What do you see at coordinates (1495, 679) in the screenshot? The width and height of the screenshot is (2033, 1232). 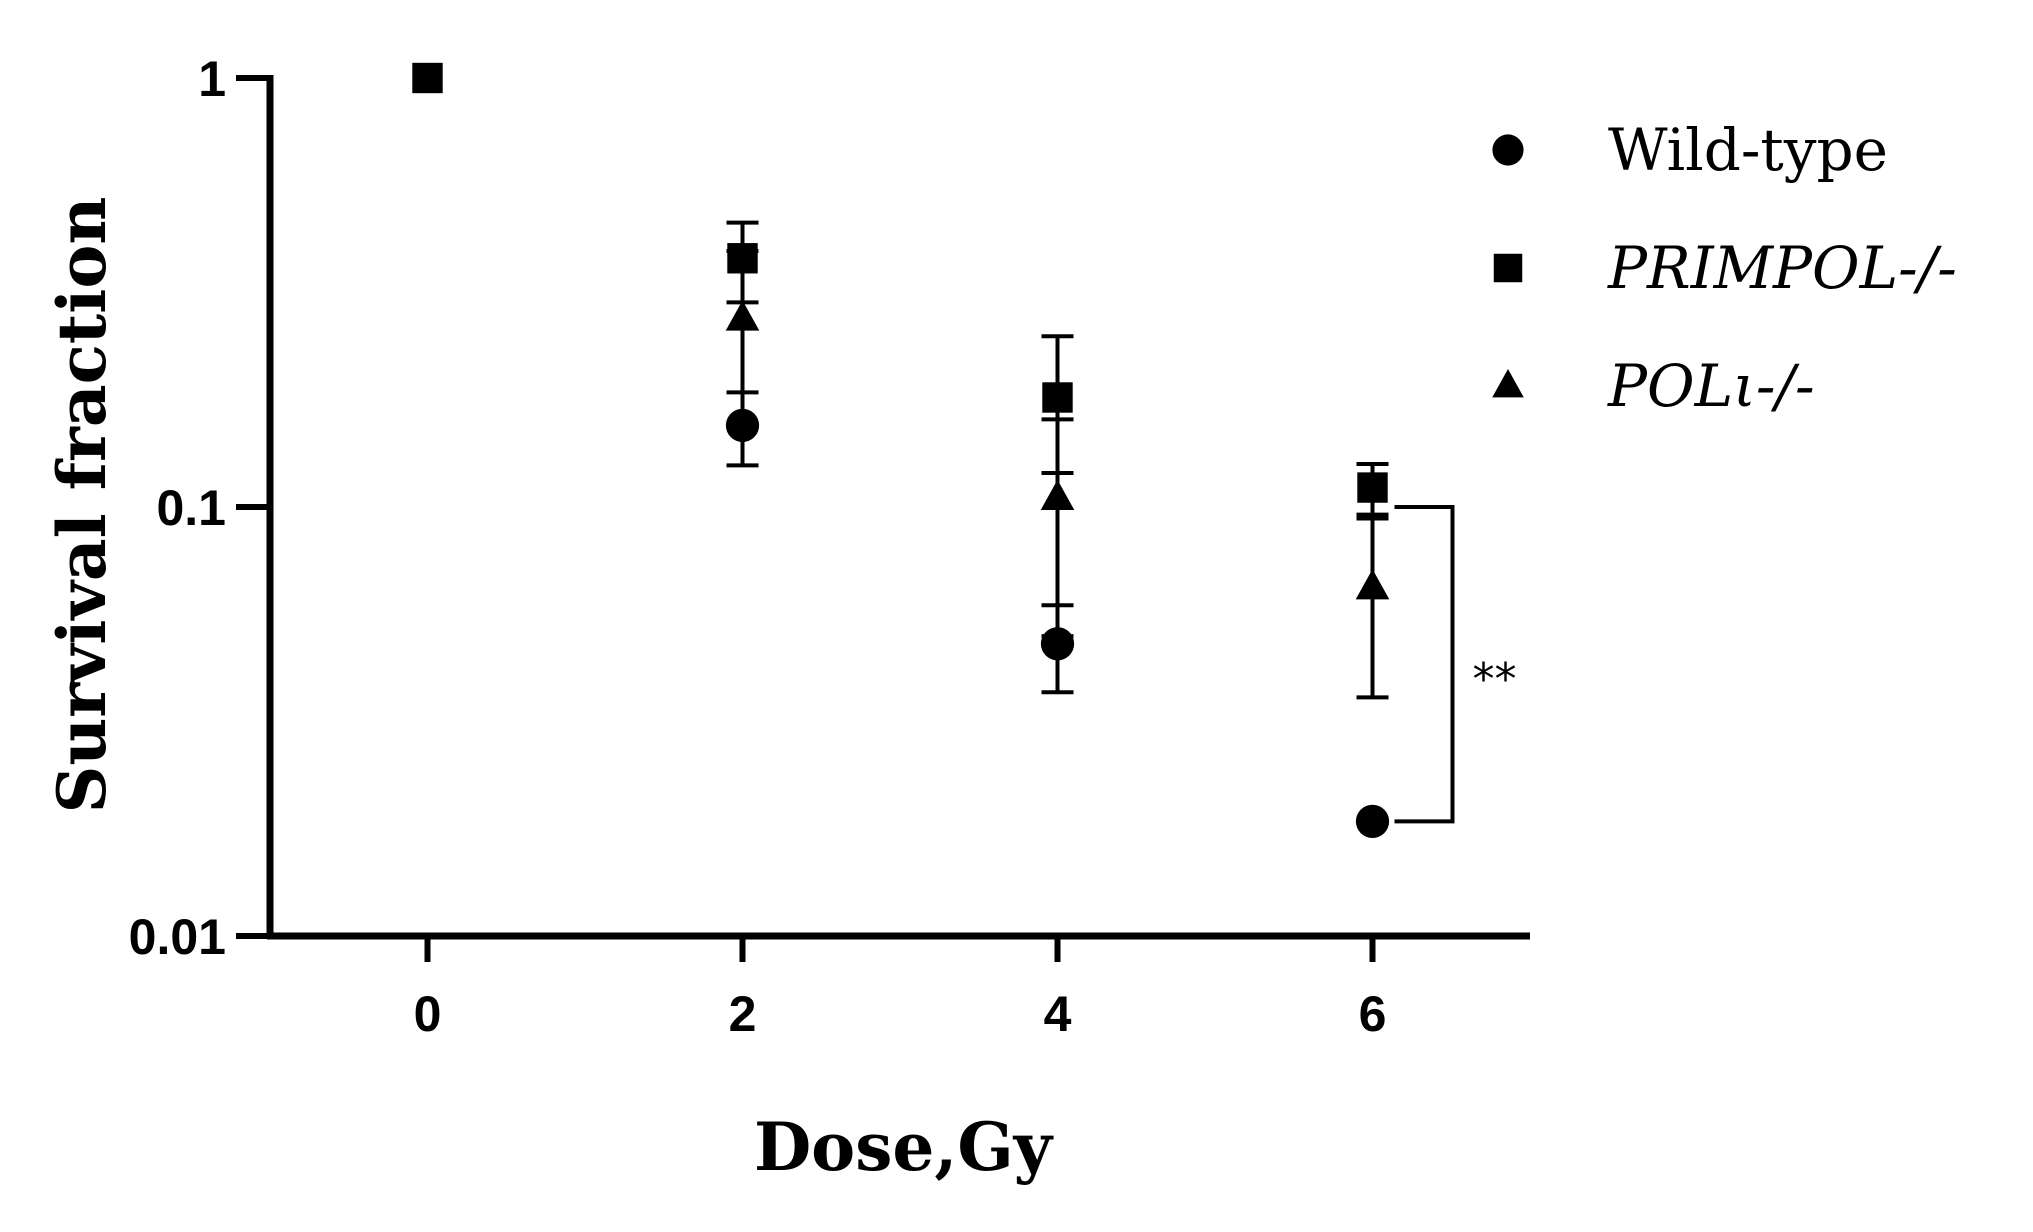 I see `significance-label: **` at bounding box center [1495, 679].